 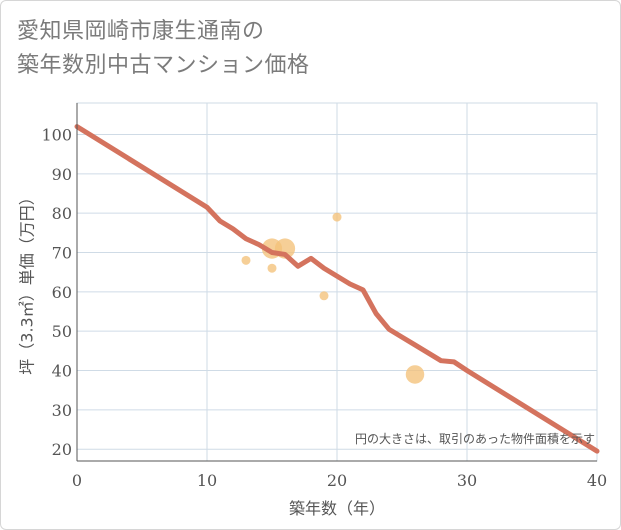 I want to click on y-tick-label: 80, so click(x=62, y=213).